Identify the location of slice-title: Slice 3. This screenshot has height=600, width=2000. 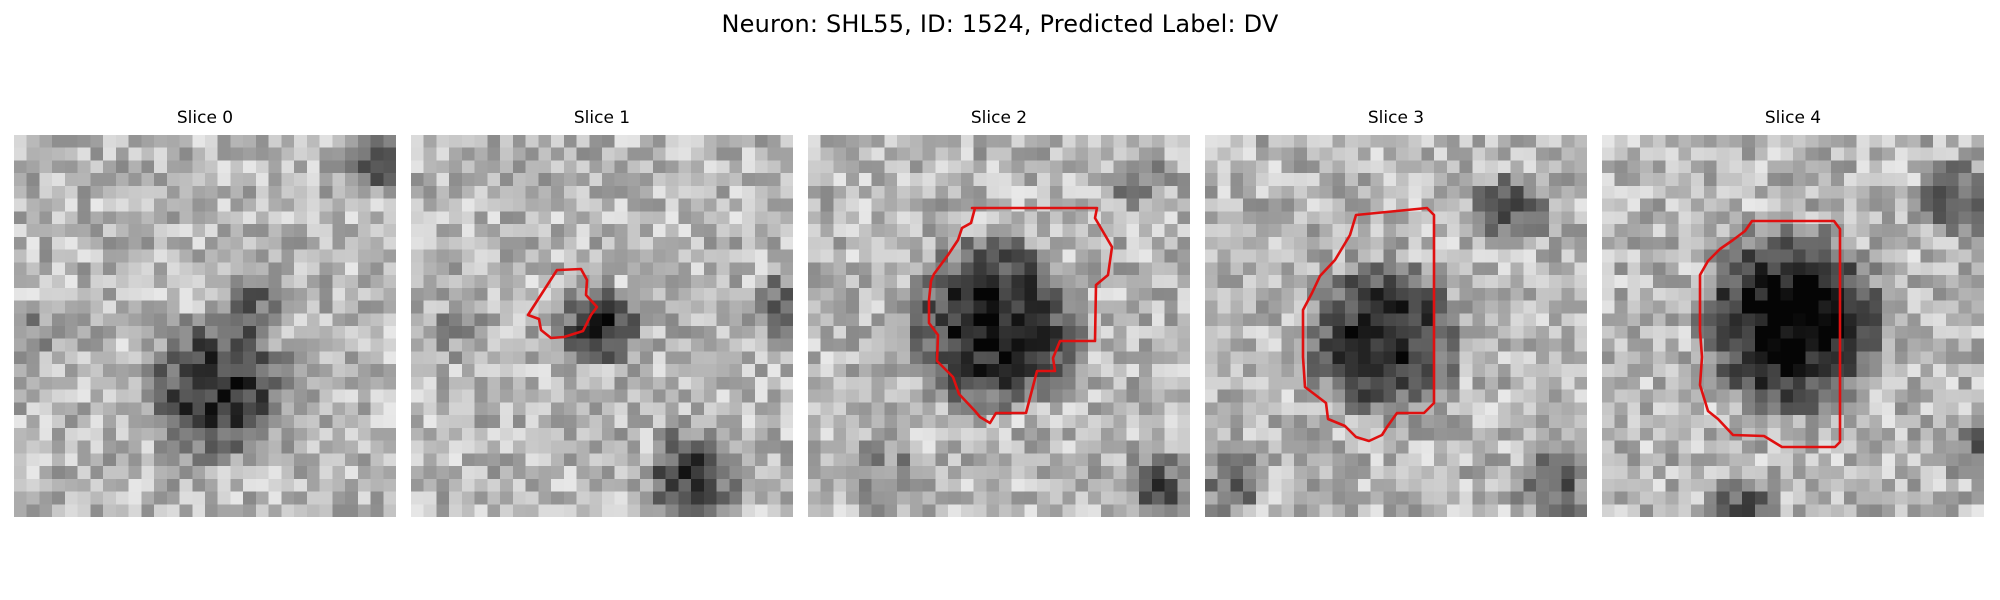
(1396, 118).